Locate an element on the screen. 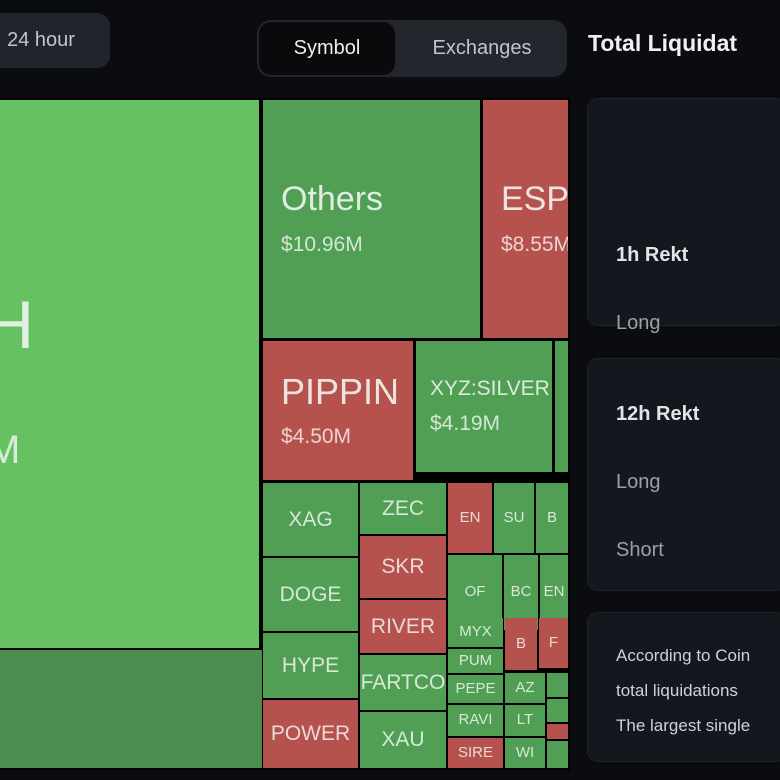 This screenshot has height=780, width=780. treemap-cell-label: H is located at coordinates (17, 325).